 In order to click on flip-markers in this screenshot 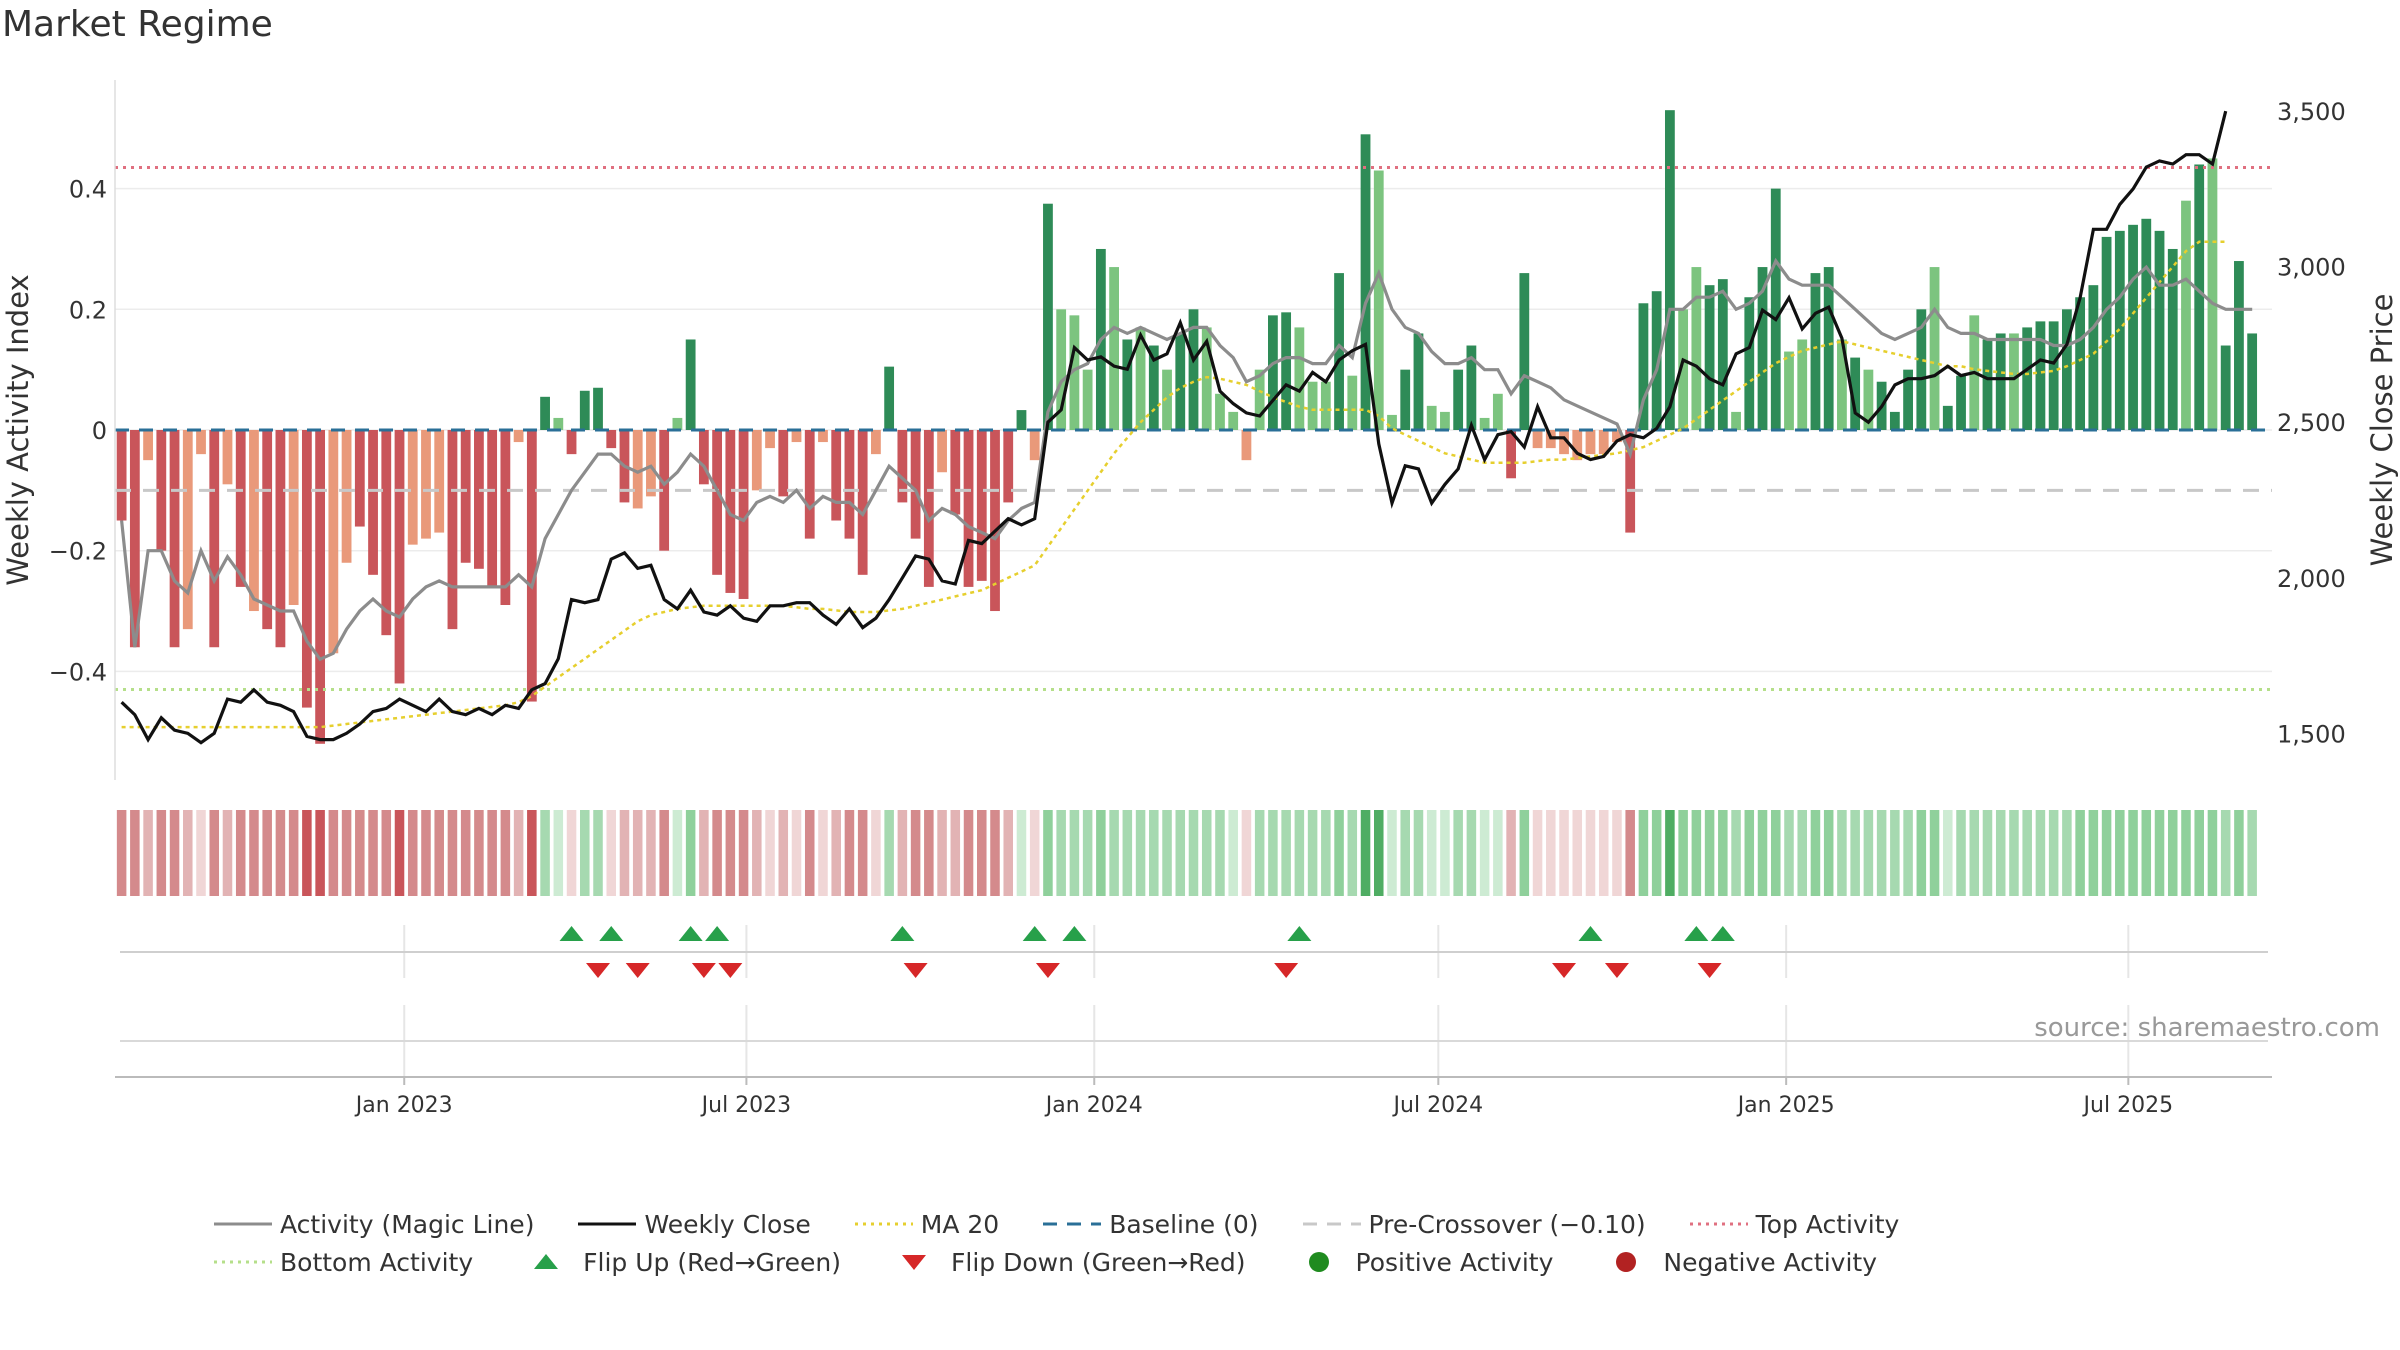, I will do `click(1194, 984)`.